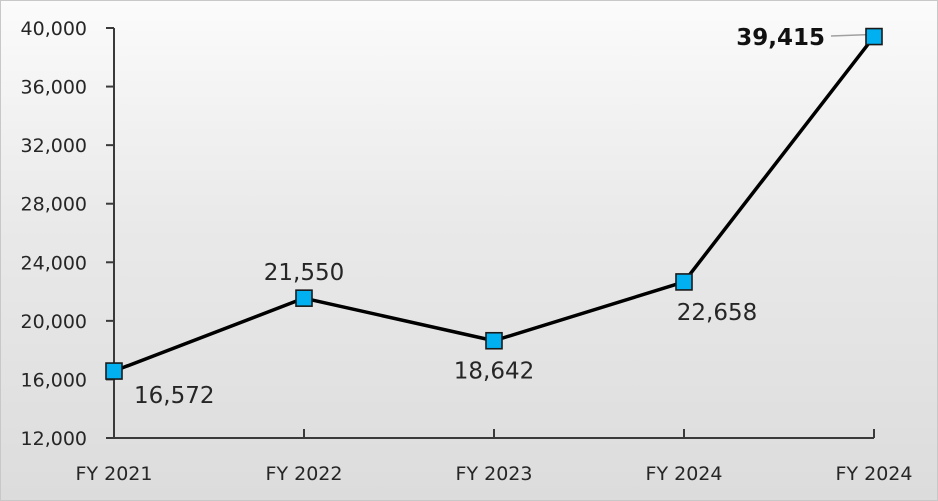 The height and width of the screenshot is (501, 938). I want to click on y-tick-label: 32,000, so click(54, 146).